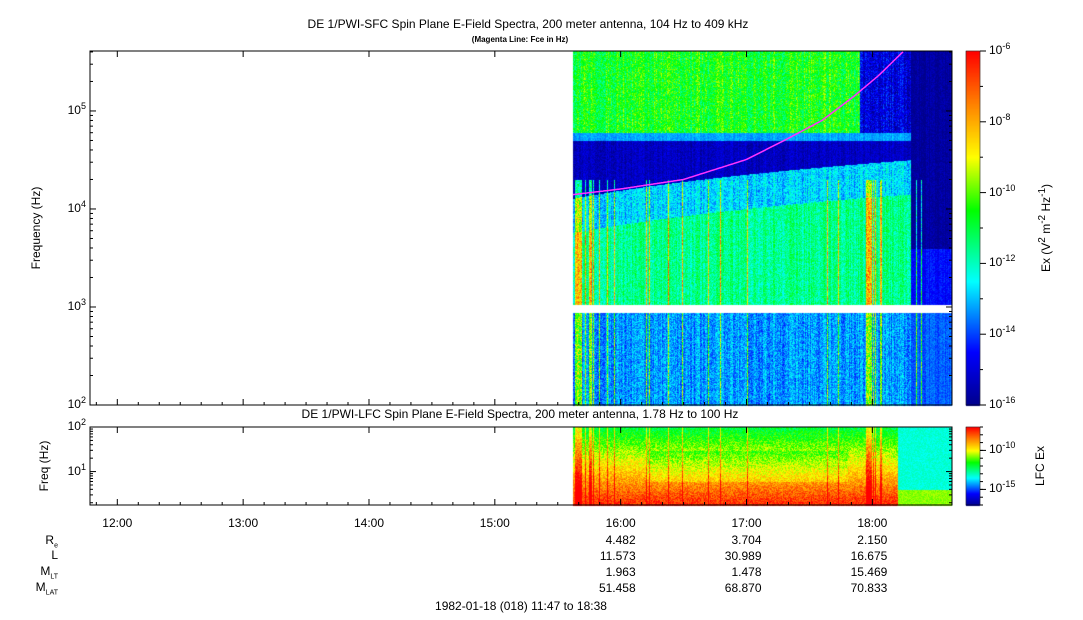 This screenshot has width=1083, height=620. What do you see at coordinates (620, 572) in the screenshot?
I see `ephem-mlt-0: 1.963` at bounding box center [620, 572].